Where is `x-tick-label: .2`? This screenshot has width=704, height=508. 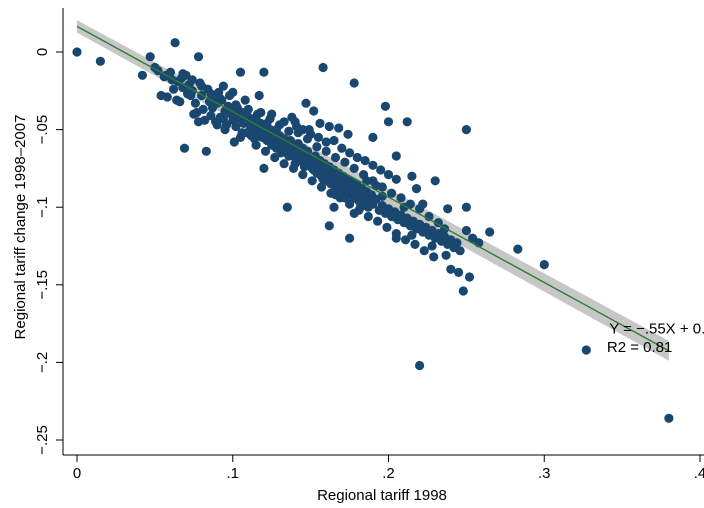 x-tick-label: .2 is located at coordinates (388, 473).